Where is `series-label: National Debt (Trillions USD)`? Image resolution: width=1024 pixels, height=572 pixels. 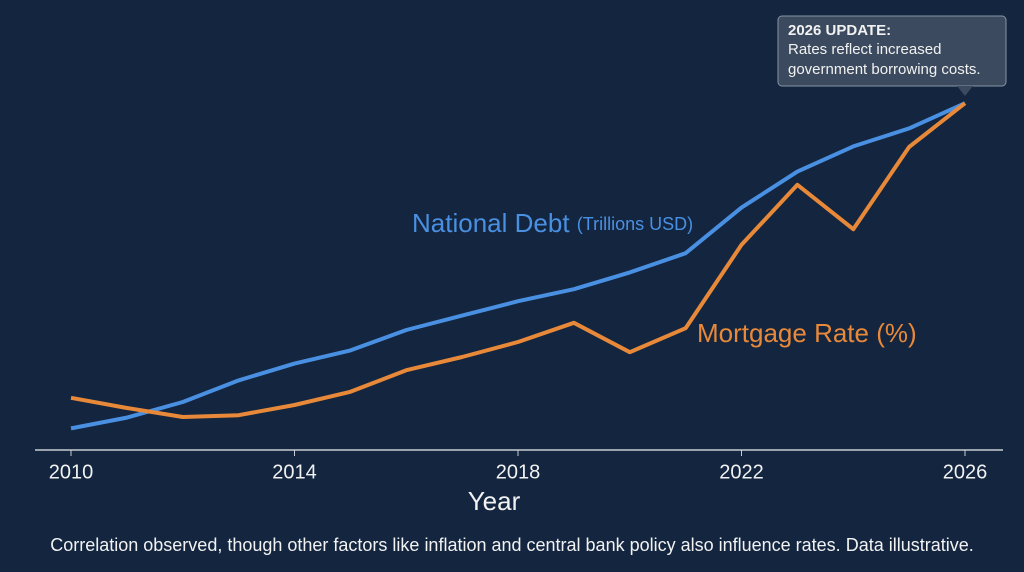
series-label: National Debt (Trillions USD) is located at coordinates (552, 223).